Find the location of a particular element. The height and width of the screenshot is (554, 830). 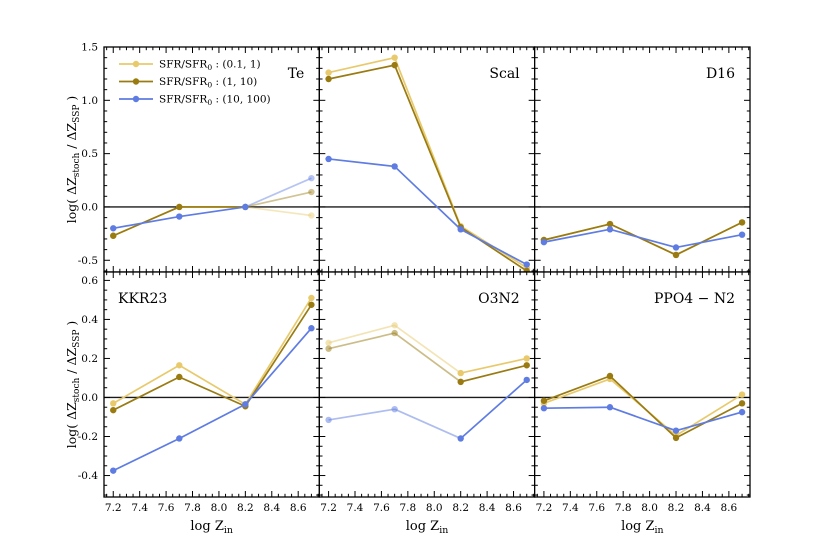

panel-title: O3N2 is located at coordinates (499, 299).